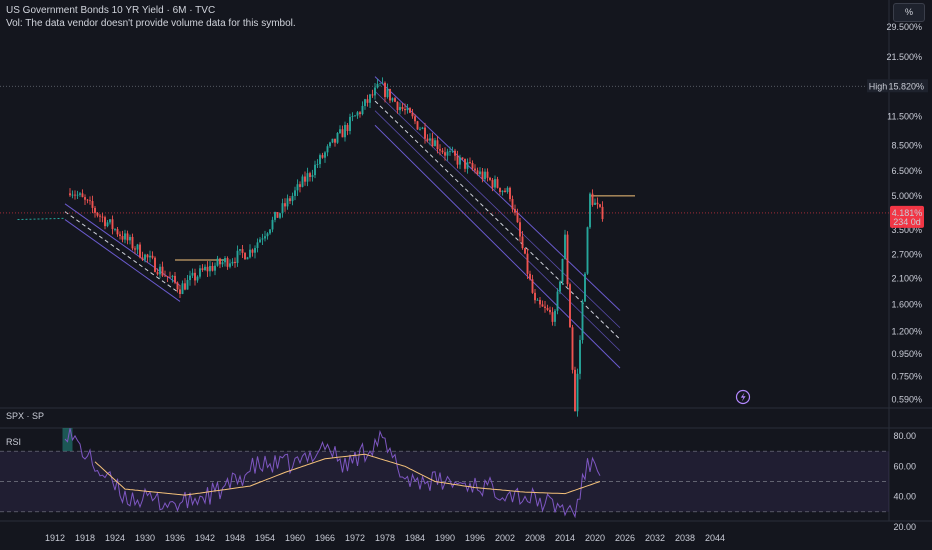  I want to click on rsi-tick-label: 80.00, so click(904, 436).